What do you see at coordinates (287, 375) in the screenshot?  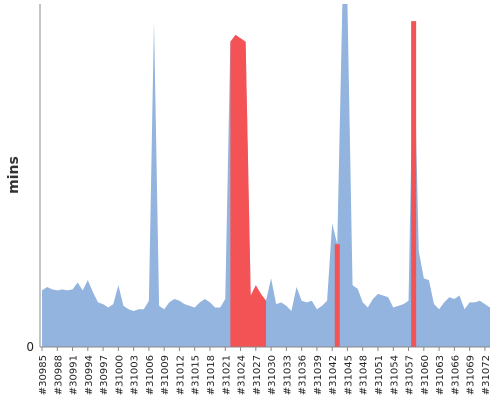 I see `x-tick-label: #31033` at bounding box center [287, 375].